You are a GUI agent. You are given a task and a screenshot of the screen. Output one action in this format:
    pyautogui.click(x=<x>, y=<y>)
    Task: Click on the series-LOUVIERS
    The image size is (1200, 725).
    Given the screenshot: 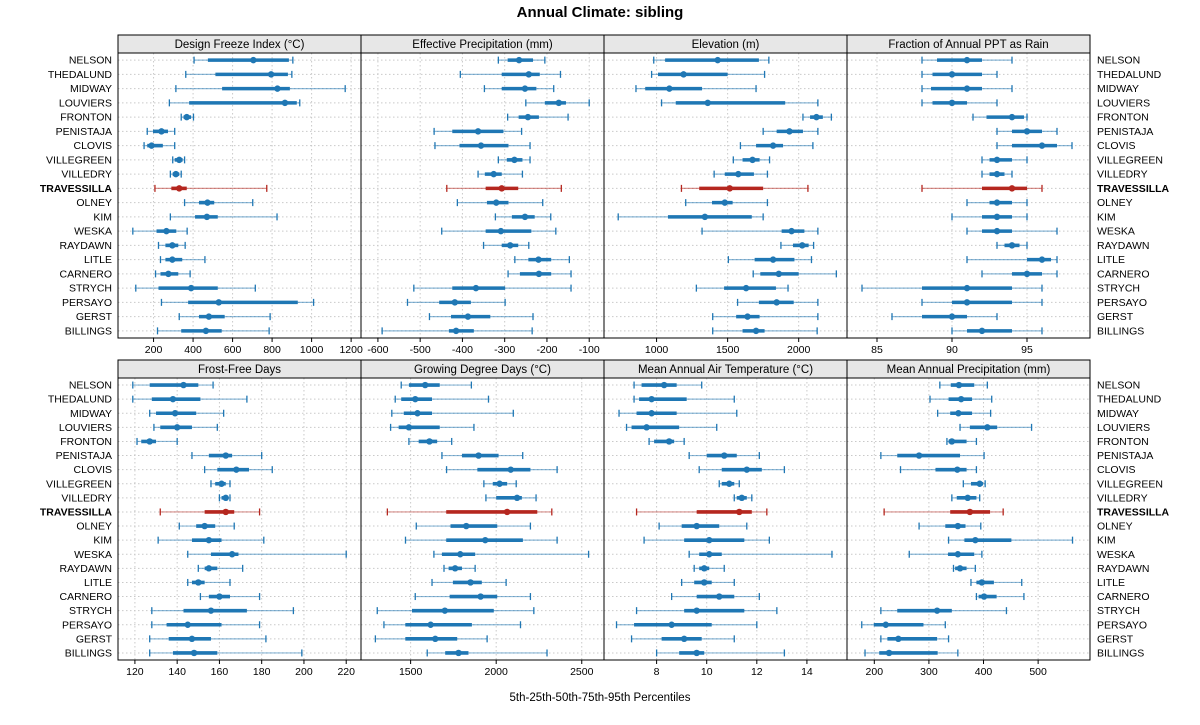 What is the action you would take?
    pyautogui.click(x=671, y=427)
    